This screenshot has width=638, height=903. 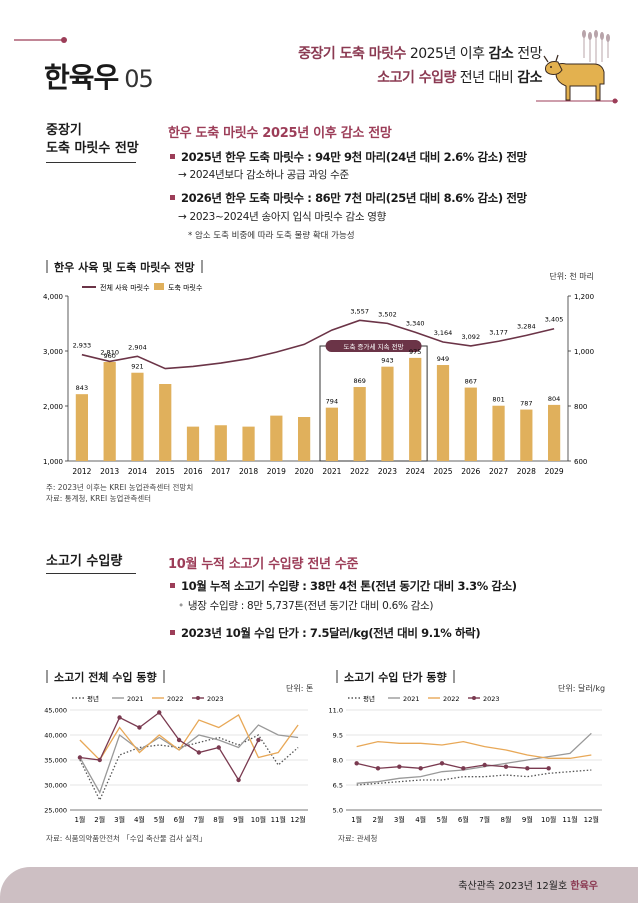 I want to click on section1-label: 중장기 도축 마릿수 전망, so click(x=92, y=140).